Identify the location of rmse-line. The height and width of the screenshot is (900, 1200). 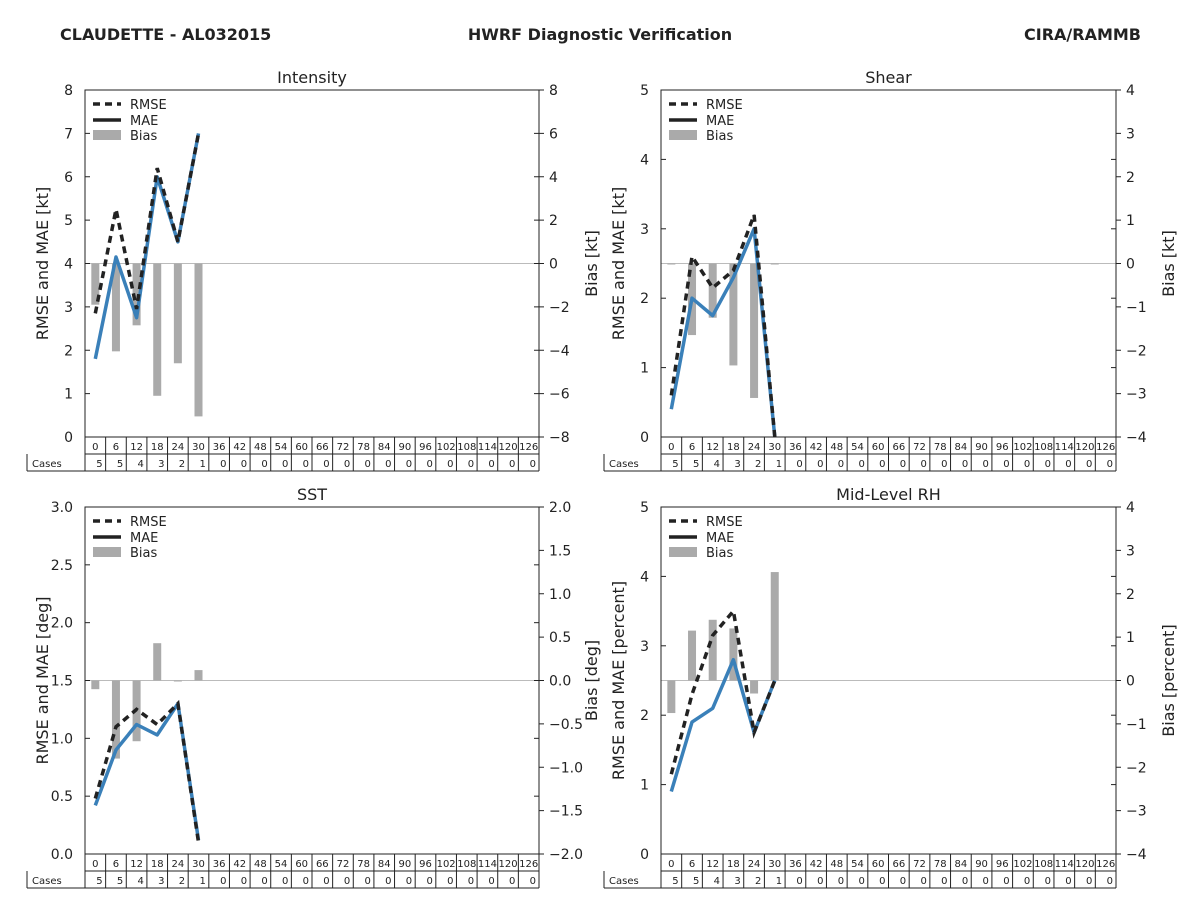
(723, 691).